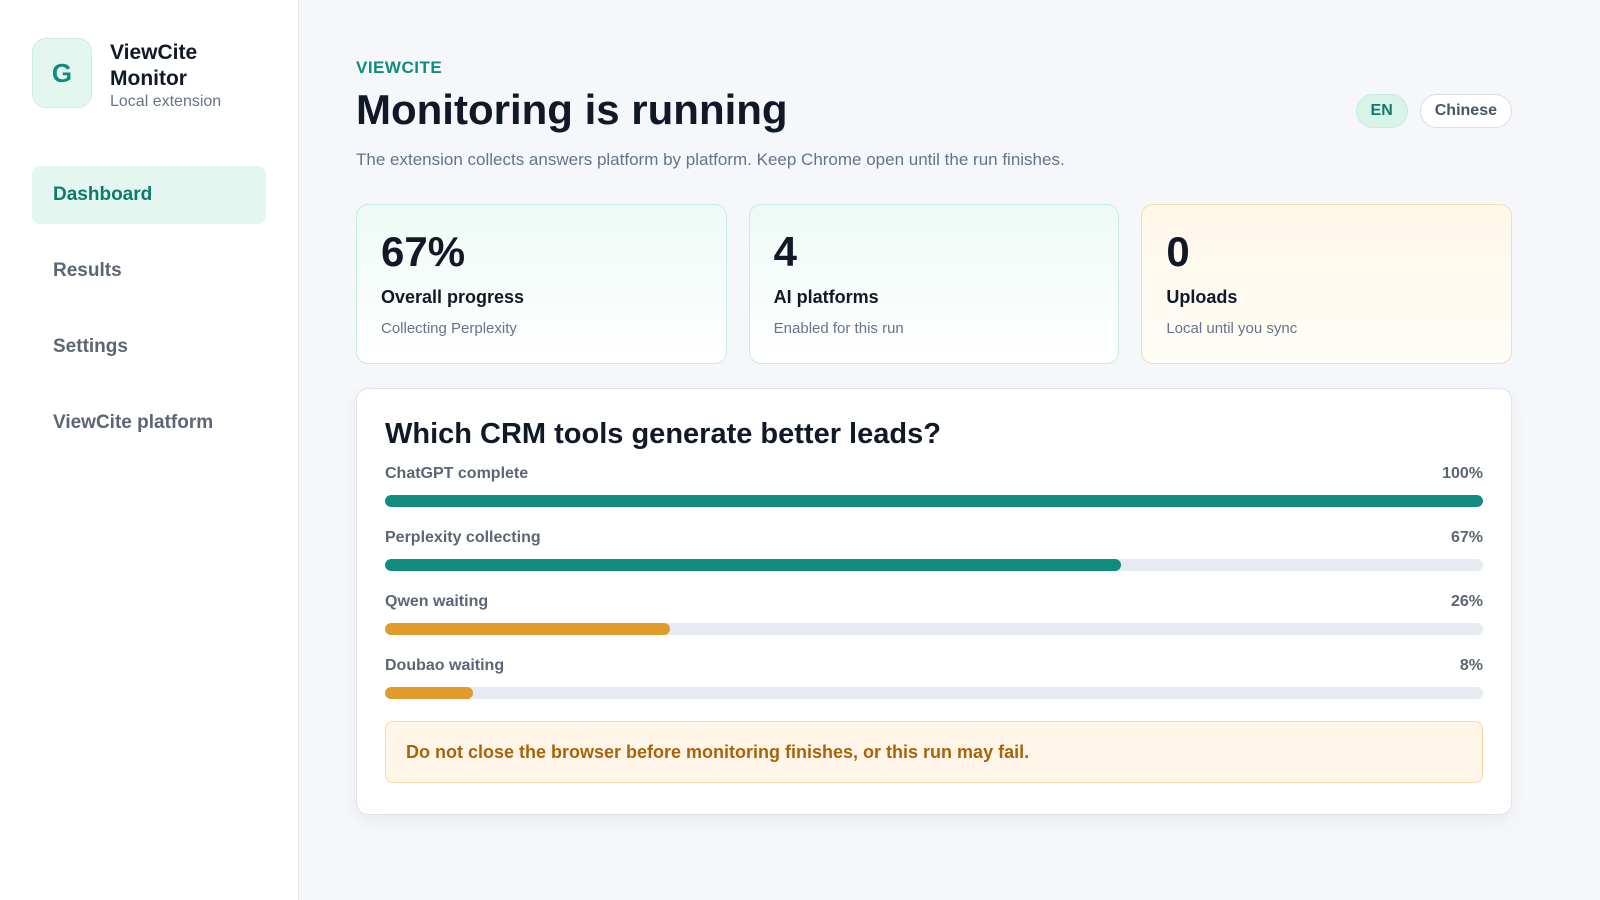  What do you see at coordinates (457, 473) in the screenshot?
I see `progress-label: ChatGPT complete` at bounding box center [457, 473].